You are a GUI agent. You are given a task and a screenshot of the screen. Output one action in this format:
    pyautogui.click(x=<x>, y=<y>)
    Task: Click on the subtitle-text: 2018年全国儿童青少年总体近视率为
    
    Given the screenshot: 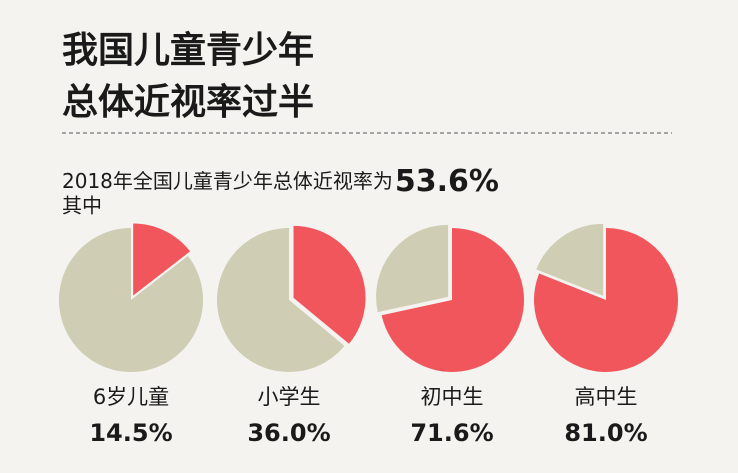 What is the action you would take?
    pyautogui.click(x=227, y=181)
    